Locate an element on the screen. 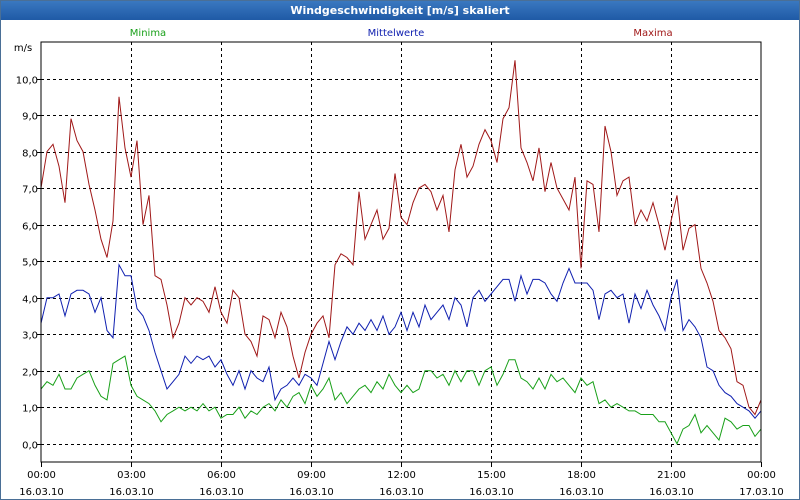 This screenshot has width=800, height=500. x-tick-time-label: 12:00 is located at coordinates (401, 475).